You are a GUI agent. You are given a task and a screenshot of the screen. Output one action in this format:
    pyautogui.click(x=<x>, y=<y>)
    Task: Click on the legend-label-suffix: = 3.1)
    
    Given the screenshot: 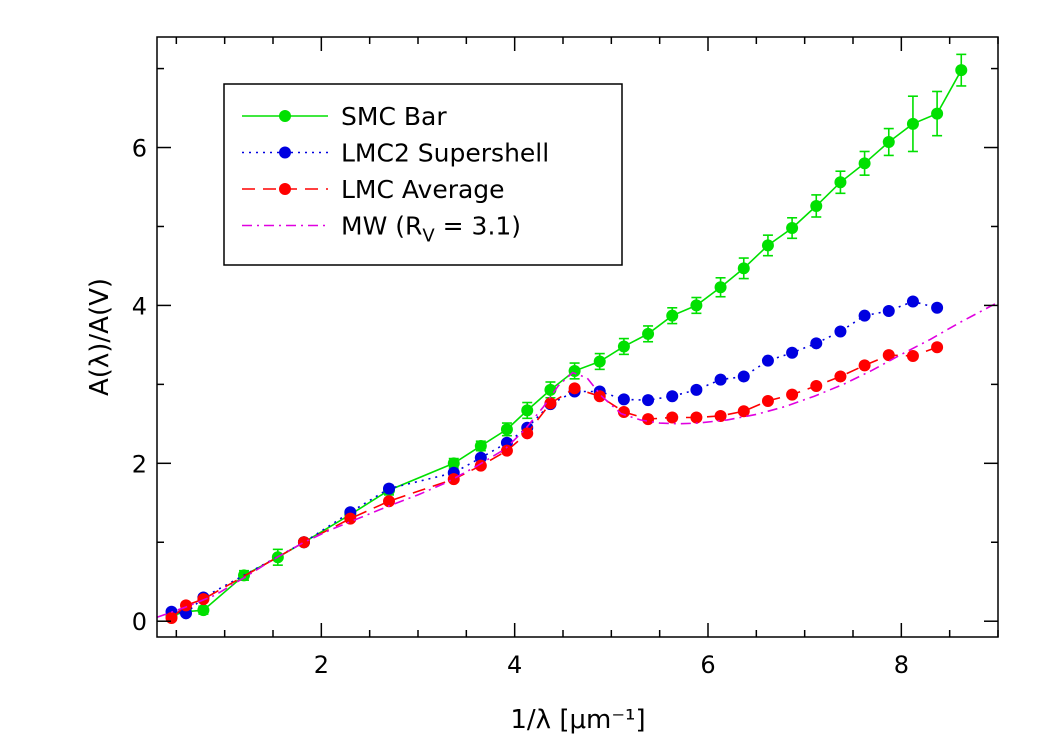 What is the action you would take?
    pyautogui.click(x=478, y=226)
    